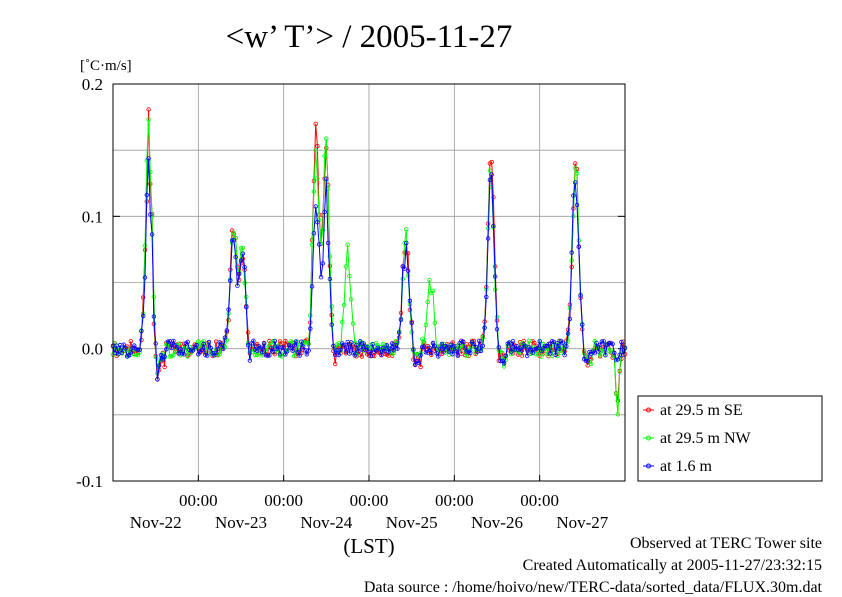  What do you see at coordinates (582, 522) in the screenshot?
I see `x-tick-day-label: Nov-27` at bounding box center [582, 522].